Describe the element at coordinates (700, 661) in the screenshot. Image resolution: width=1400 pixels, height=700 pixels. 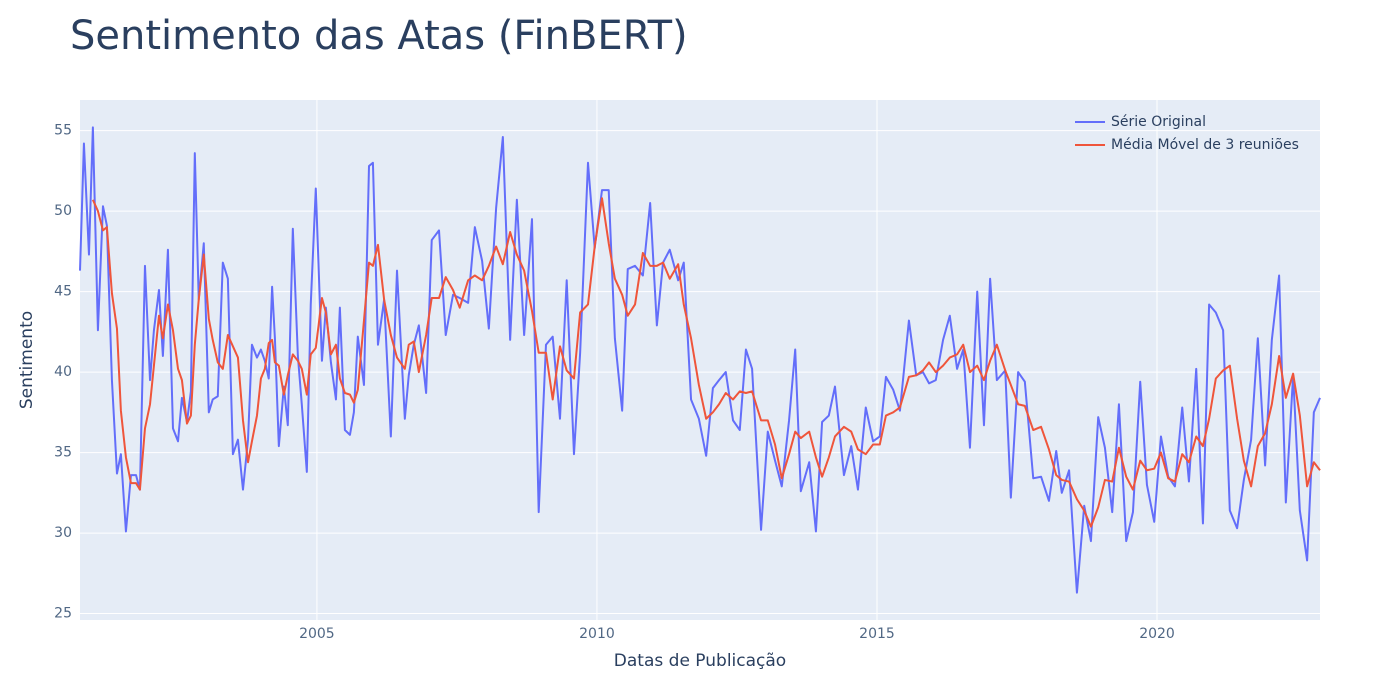
I see `x-axis-title: Datas de Publicação` at that location.